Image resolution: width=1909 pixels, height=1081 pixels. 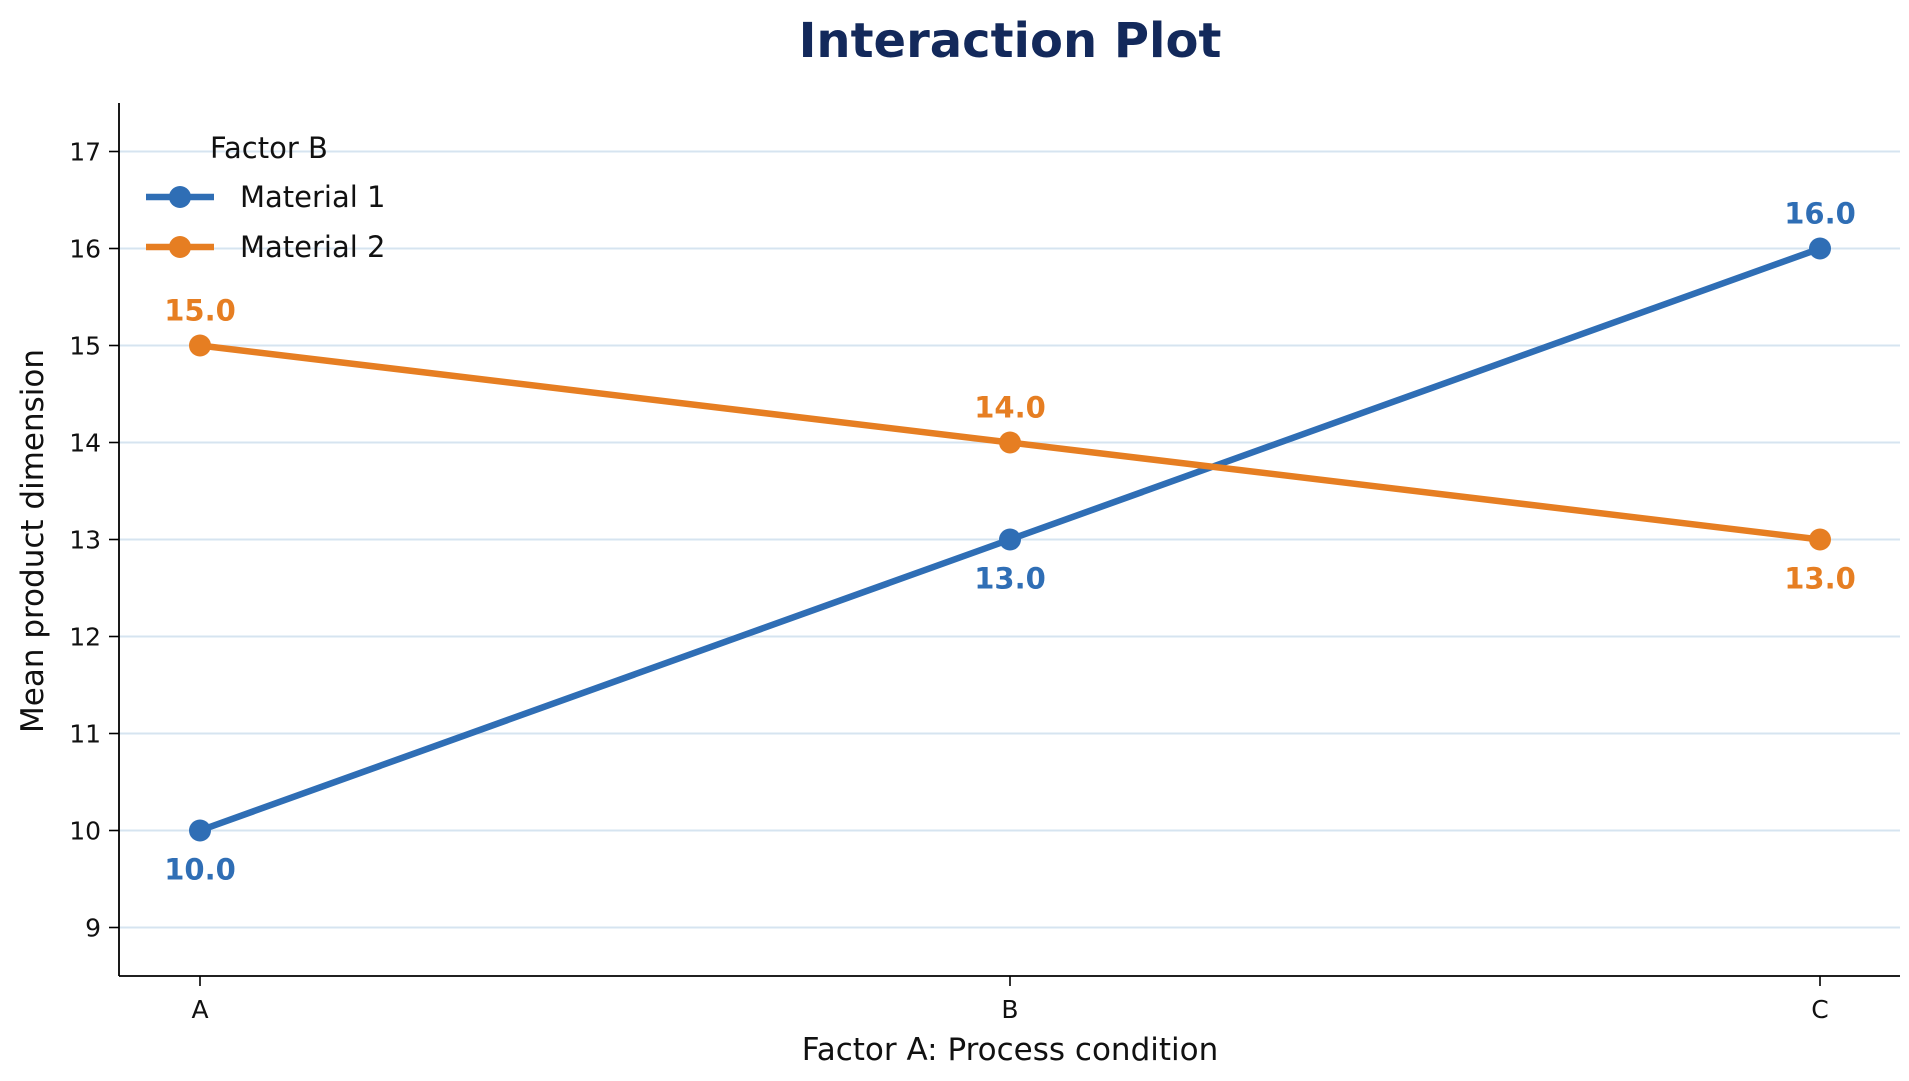 What do you see at coordinates (312, 247) in the screenshot?
I see `legend-label: Material 2` at bounding box center [312, 247].